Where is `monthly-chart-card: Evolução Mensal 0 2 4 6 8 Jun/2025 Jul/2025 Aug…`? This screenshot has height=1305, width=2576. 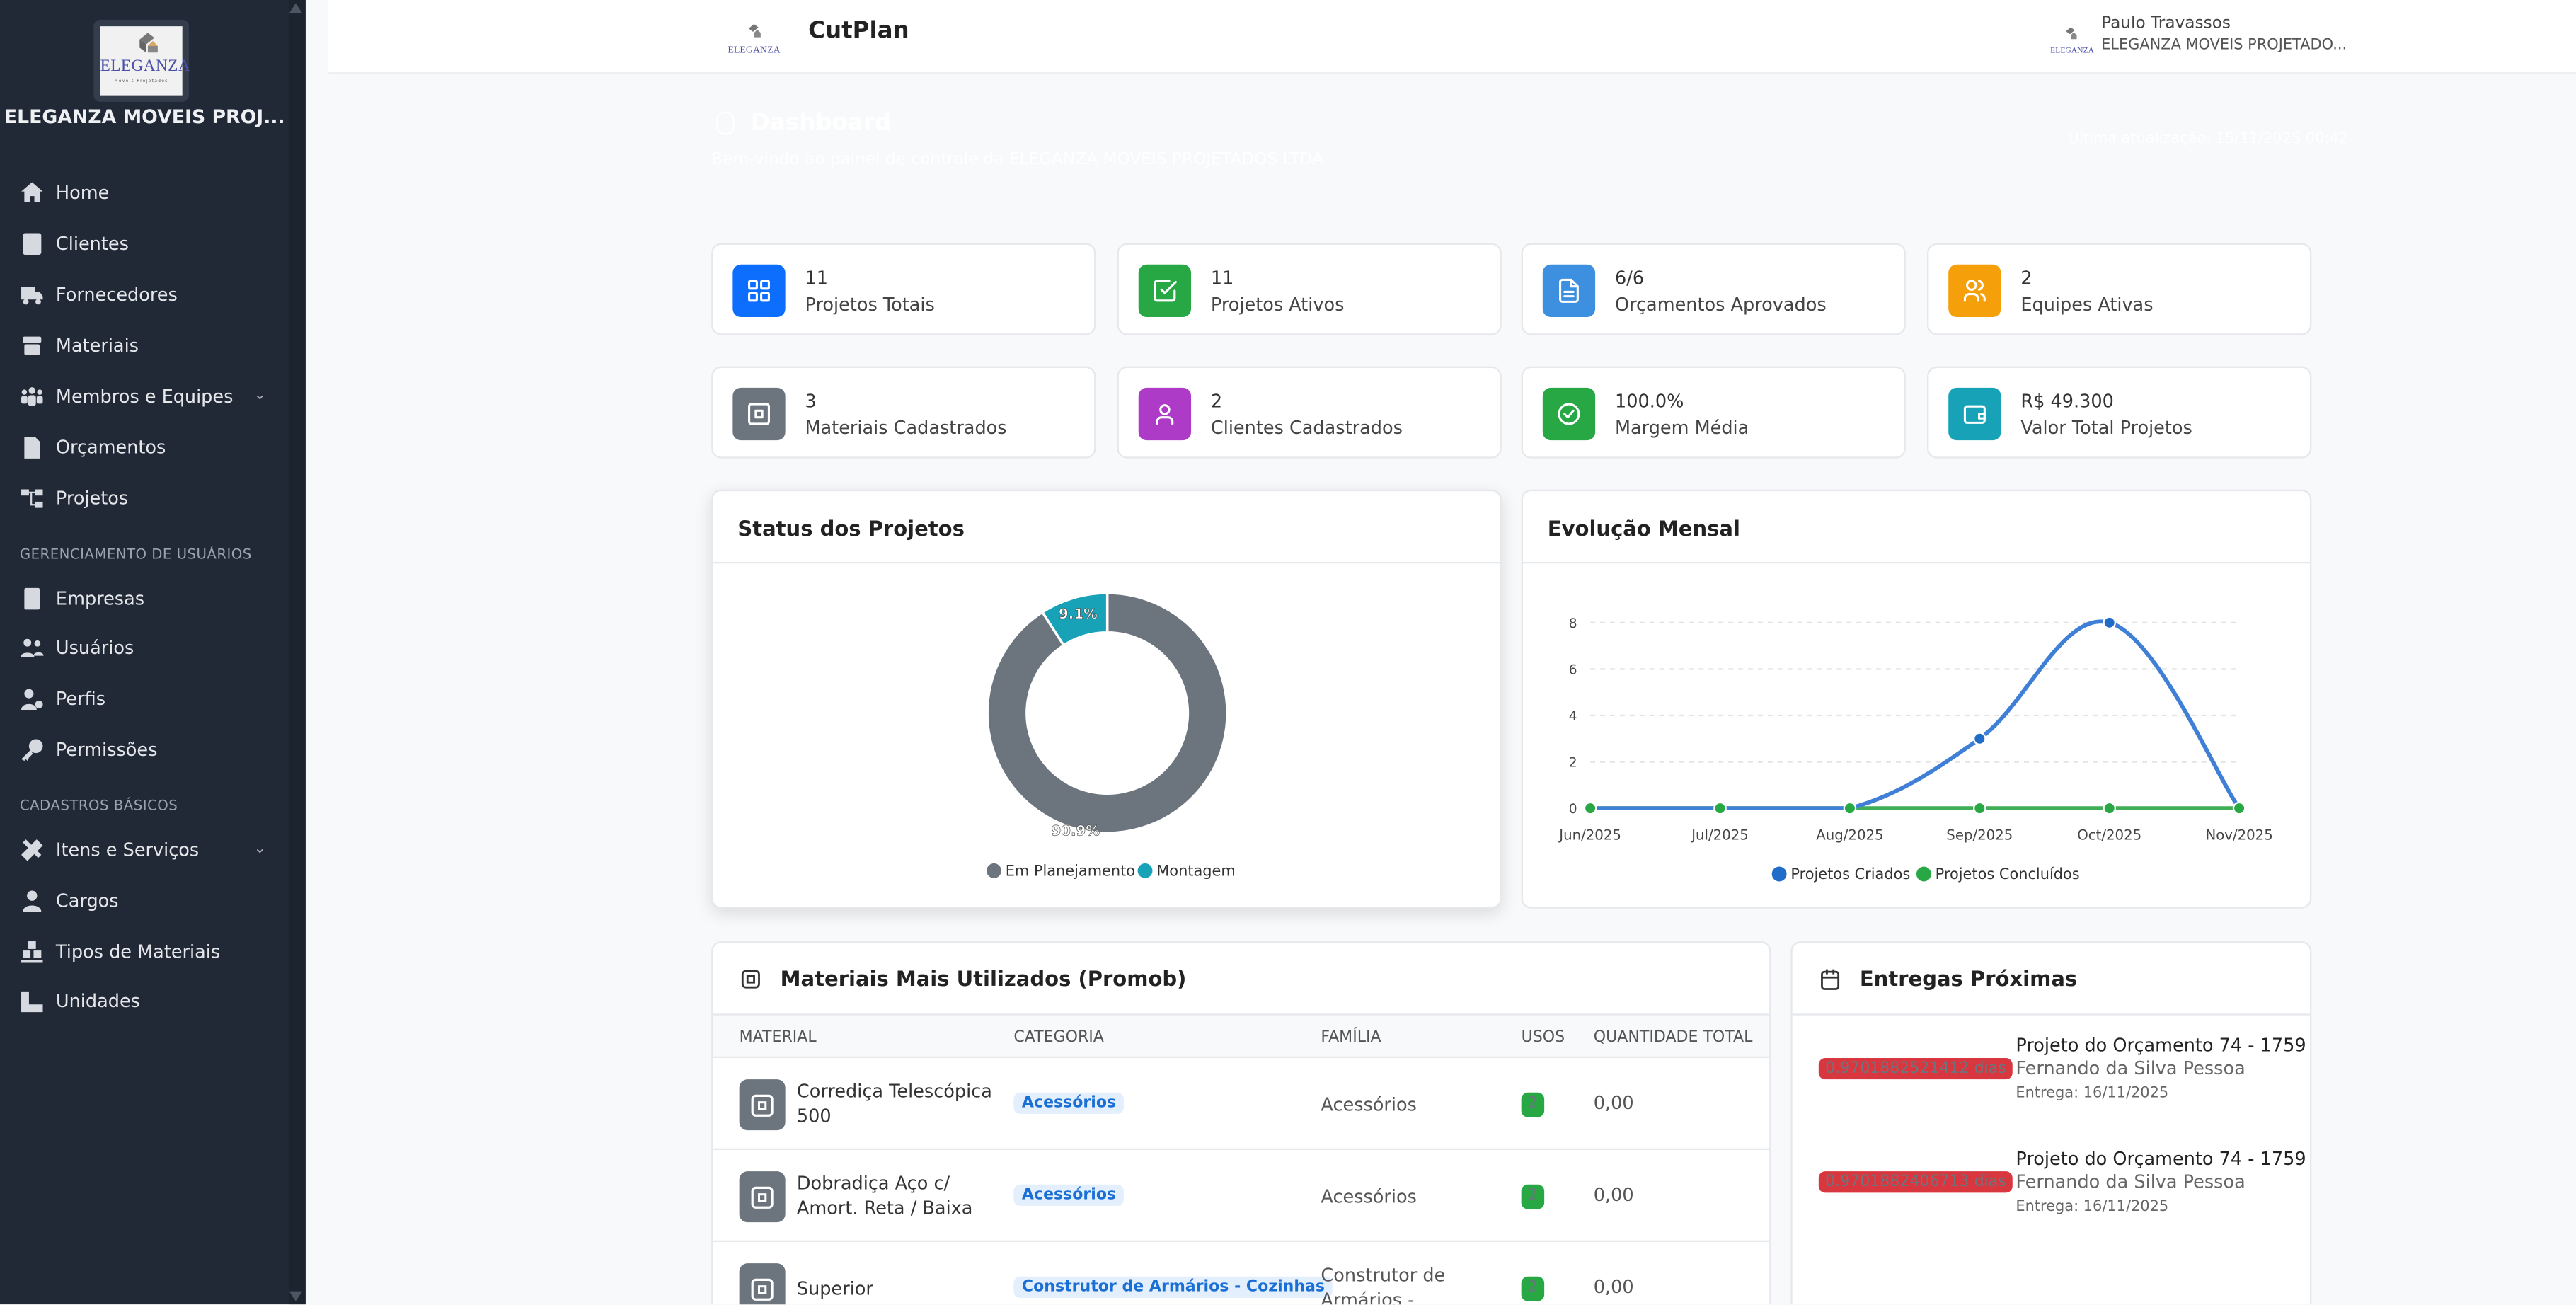
monthly-chart-card: Evolução Mensal 0 2 4 6 8 Jun/2025 Jul/2025 Aug… is located at coordinates (1916, 699).